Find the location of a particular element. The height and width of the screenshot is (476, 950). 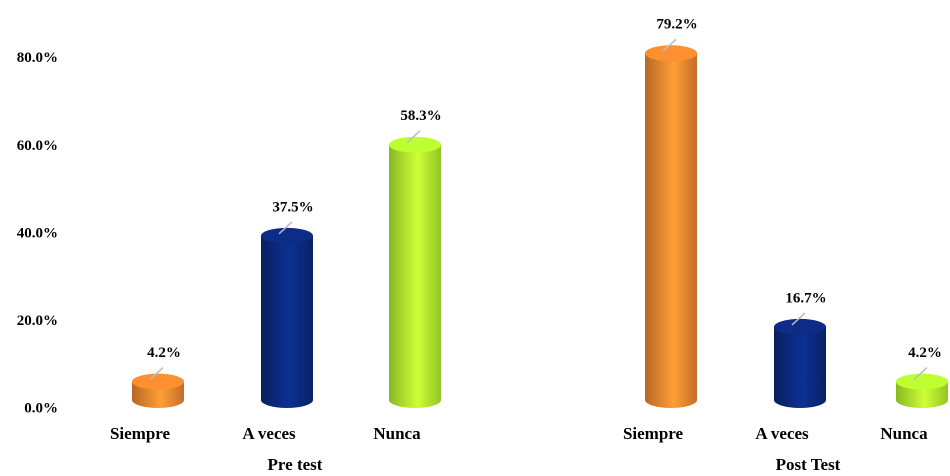

y-tick-label: 0.0% is located at coordinates (41, 408).